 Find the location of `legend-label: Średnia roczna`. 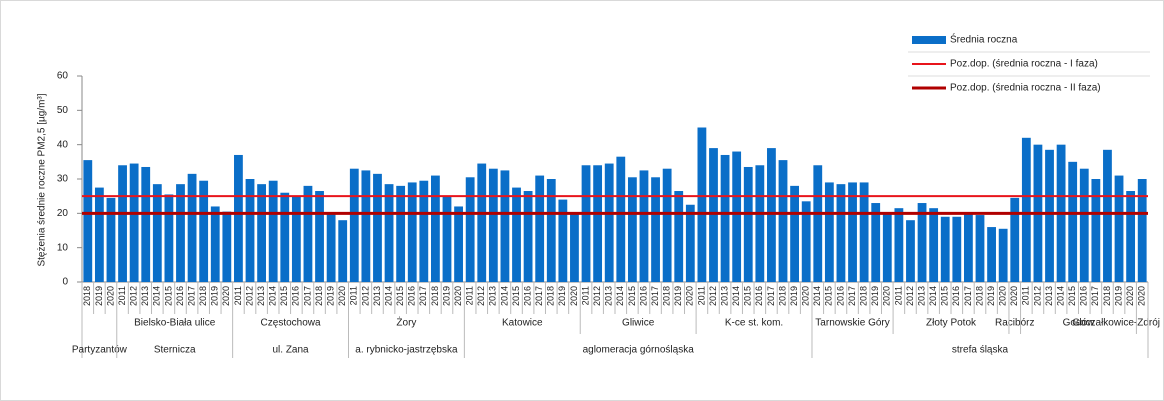

legend-label: Średnia roczna is located at coordinates (984, 39).